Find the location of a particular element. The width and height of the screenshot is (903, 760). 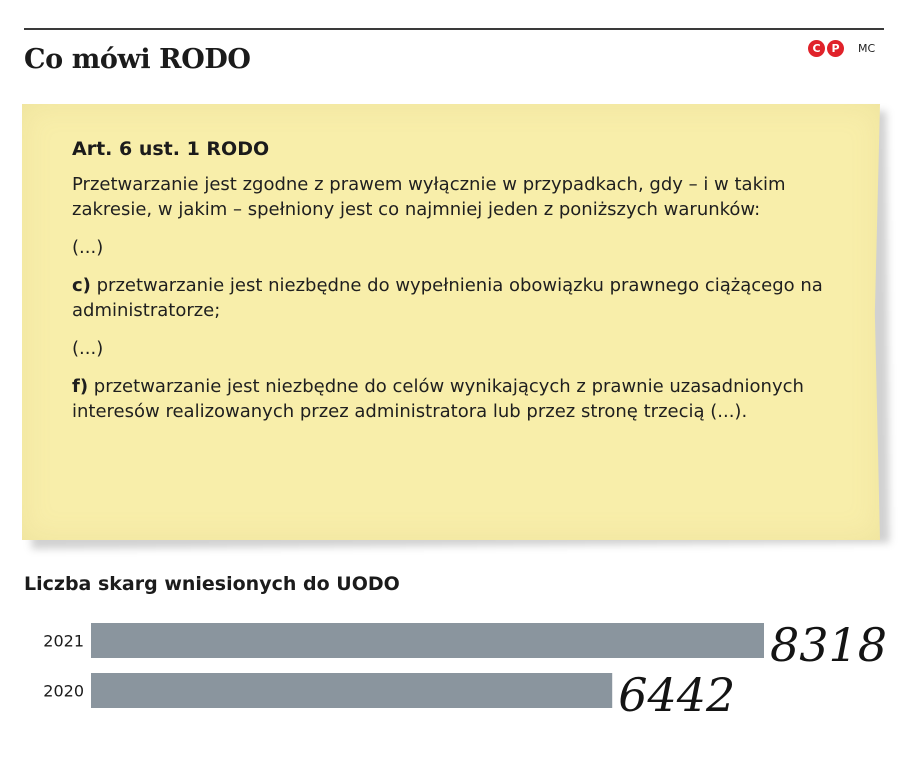

category-label-2020: 2020 is located at coordinates (63, 691).